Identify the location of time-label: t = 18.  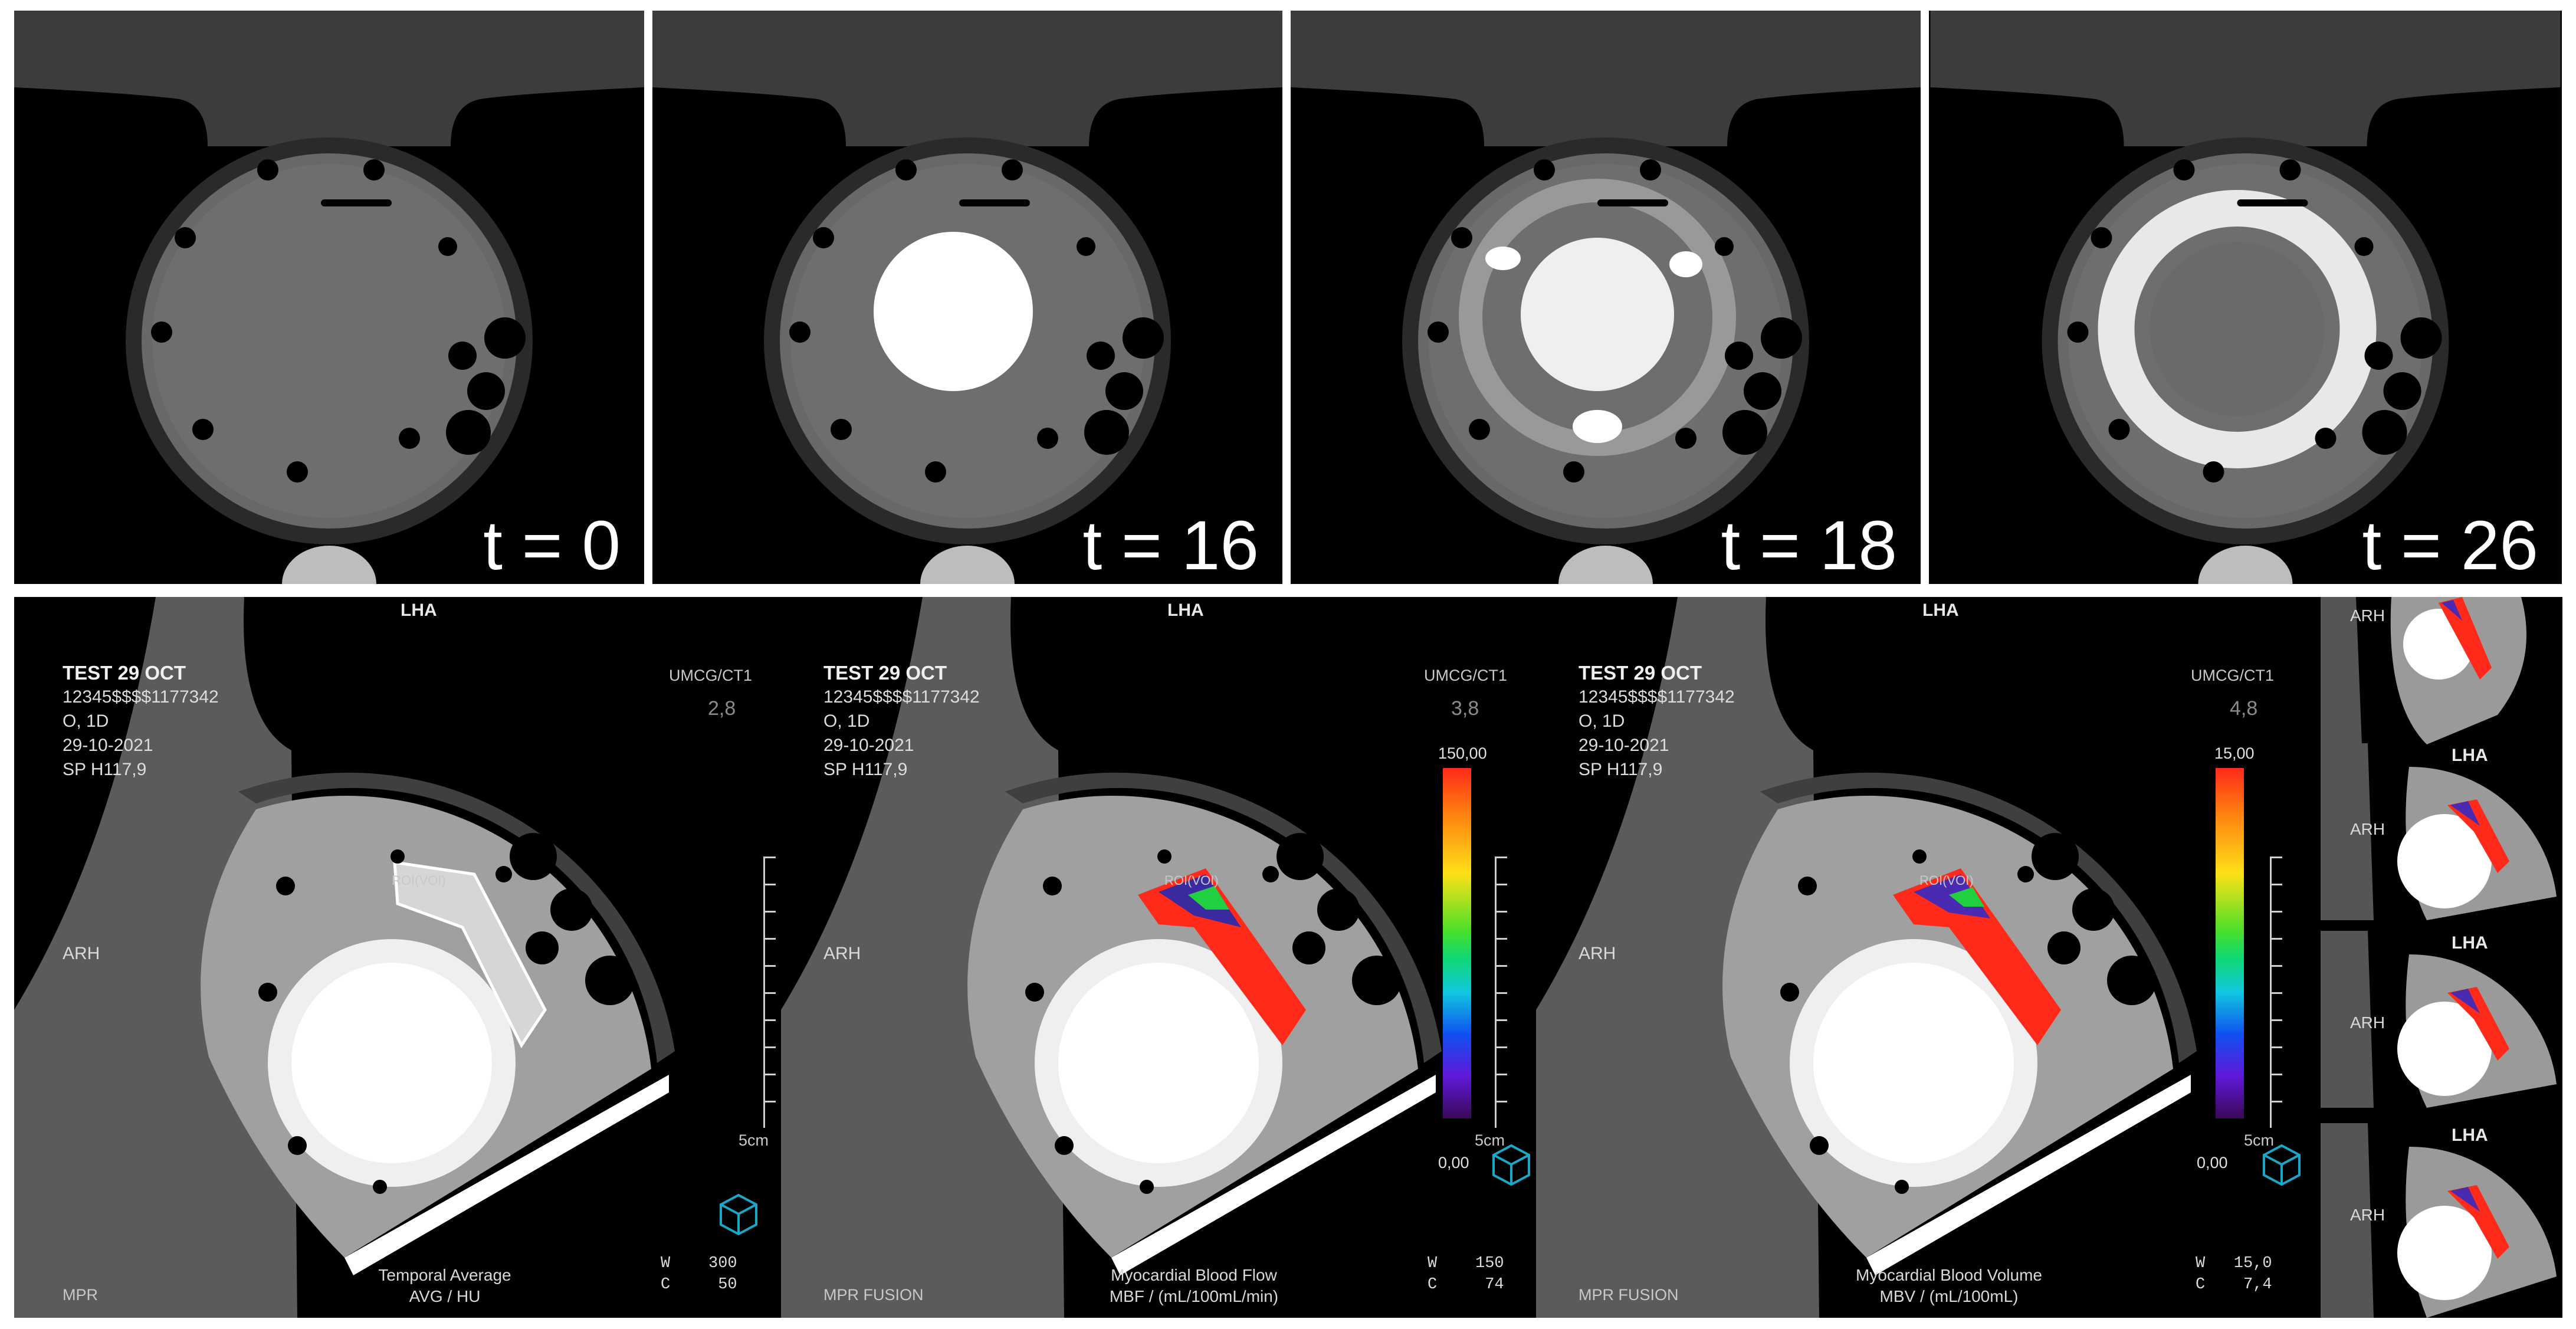
(1809, 545).